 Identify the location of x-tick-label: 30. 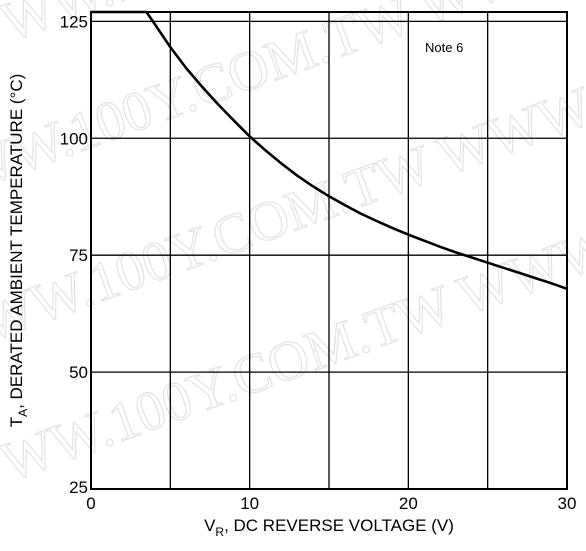
(567, 503).